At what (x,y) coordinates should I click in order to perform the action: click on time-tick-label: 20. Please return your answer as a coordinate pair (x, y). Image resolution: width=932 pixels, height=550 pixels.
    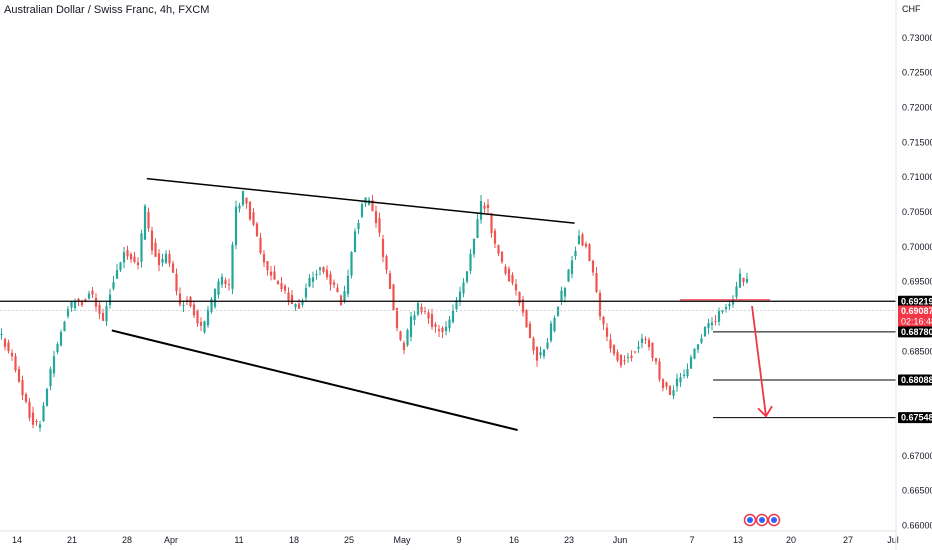
    Looking at the image, I should click on (791, 540).